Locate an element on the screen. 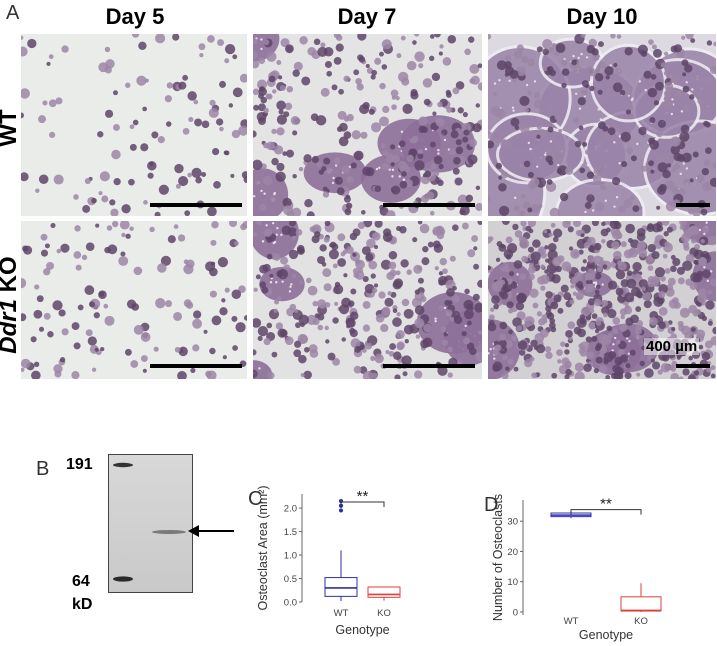 Image resolution: width=717 pixels, height=646 pixels. band-arrow-icon is located at coordinates (211, 531).